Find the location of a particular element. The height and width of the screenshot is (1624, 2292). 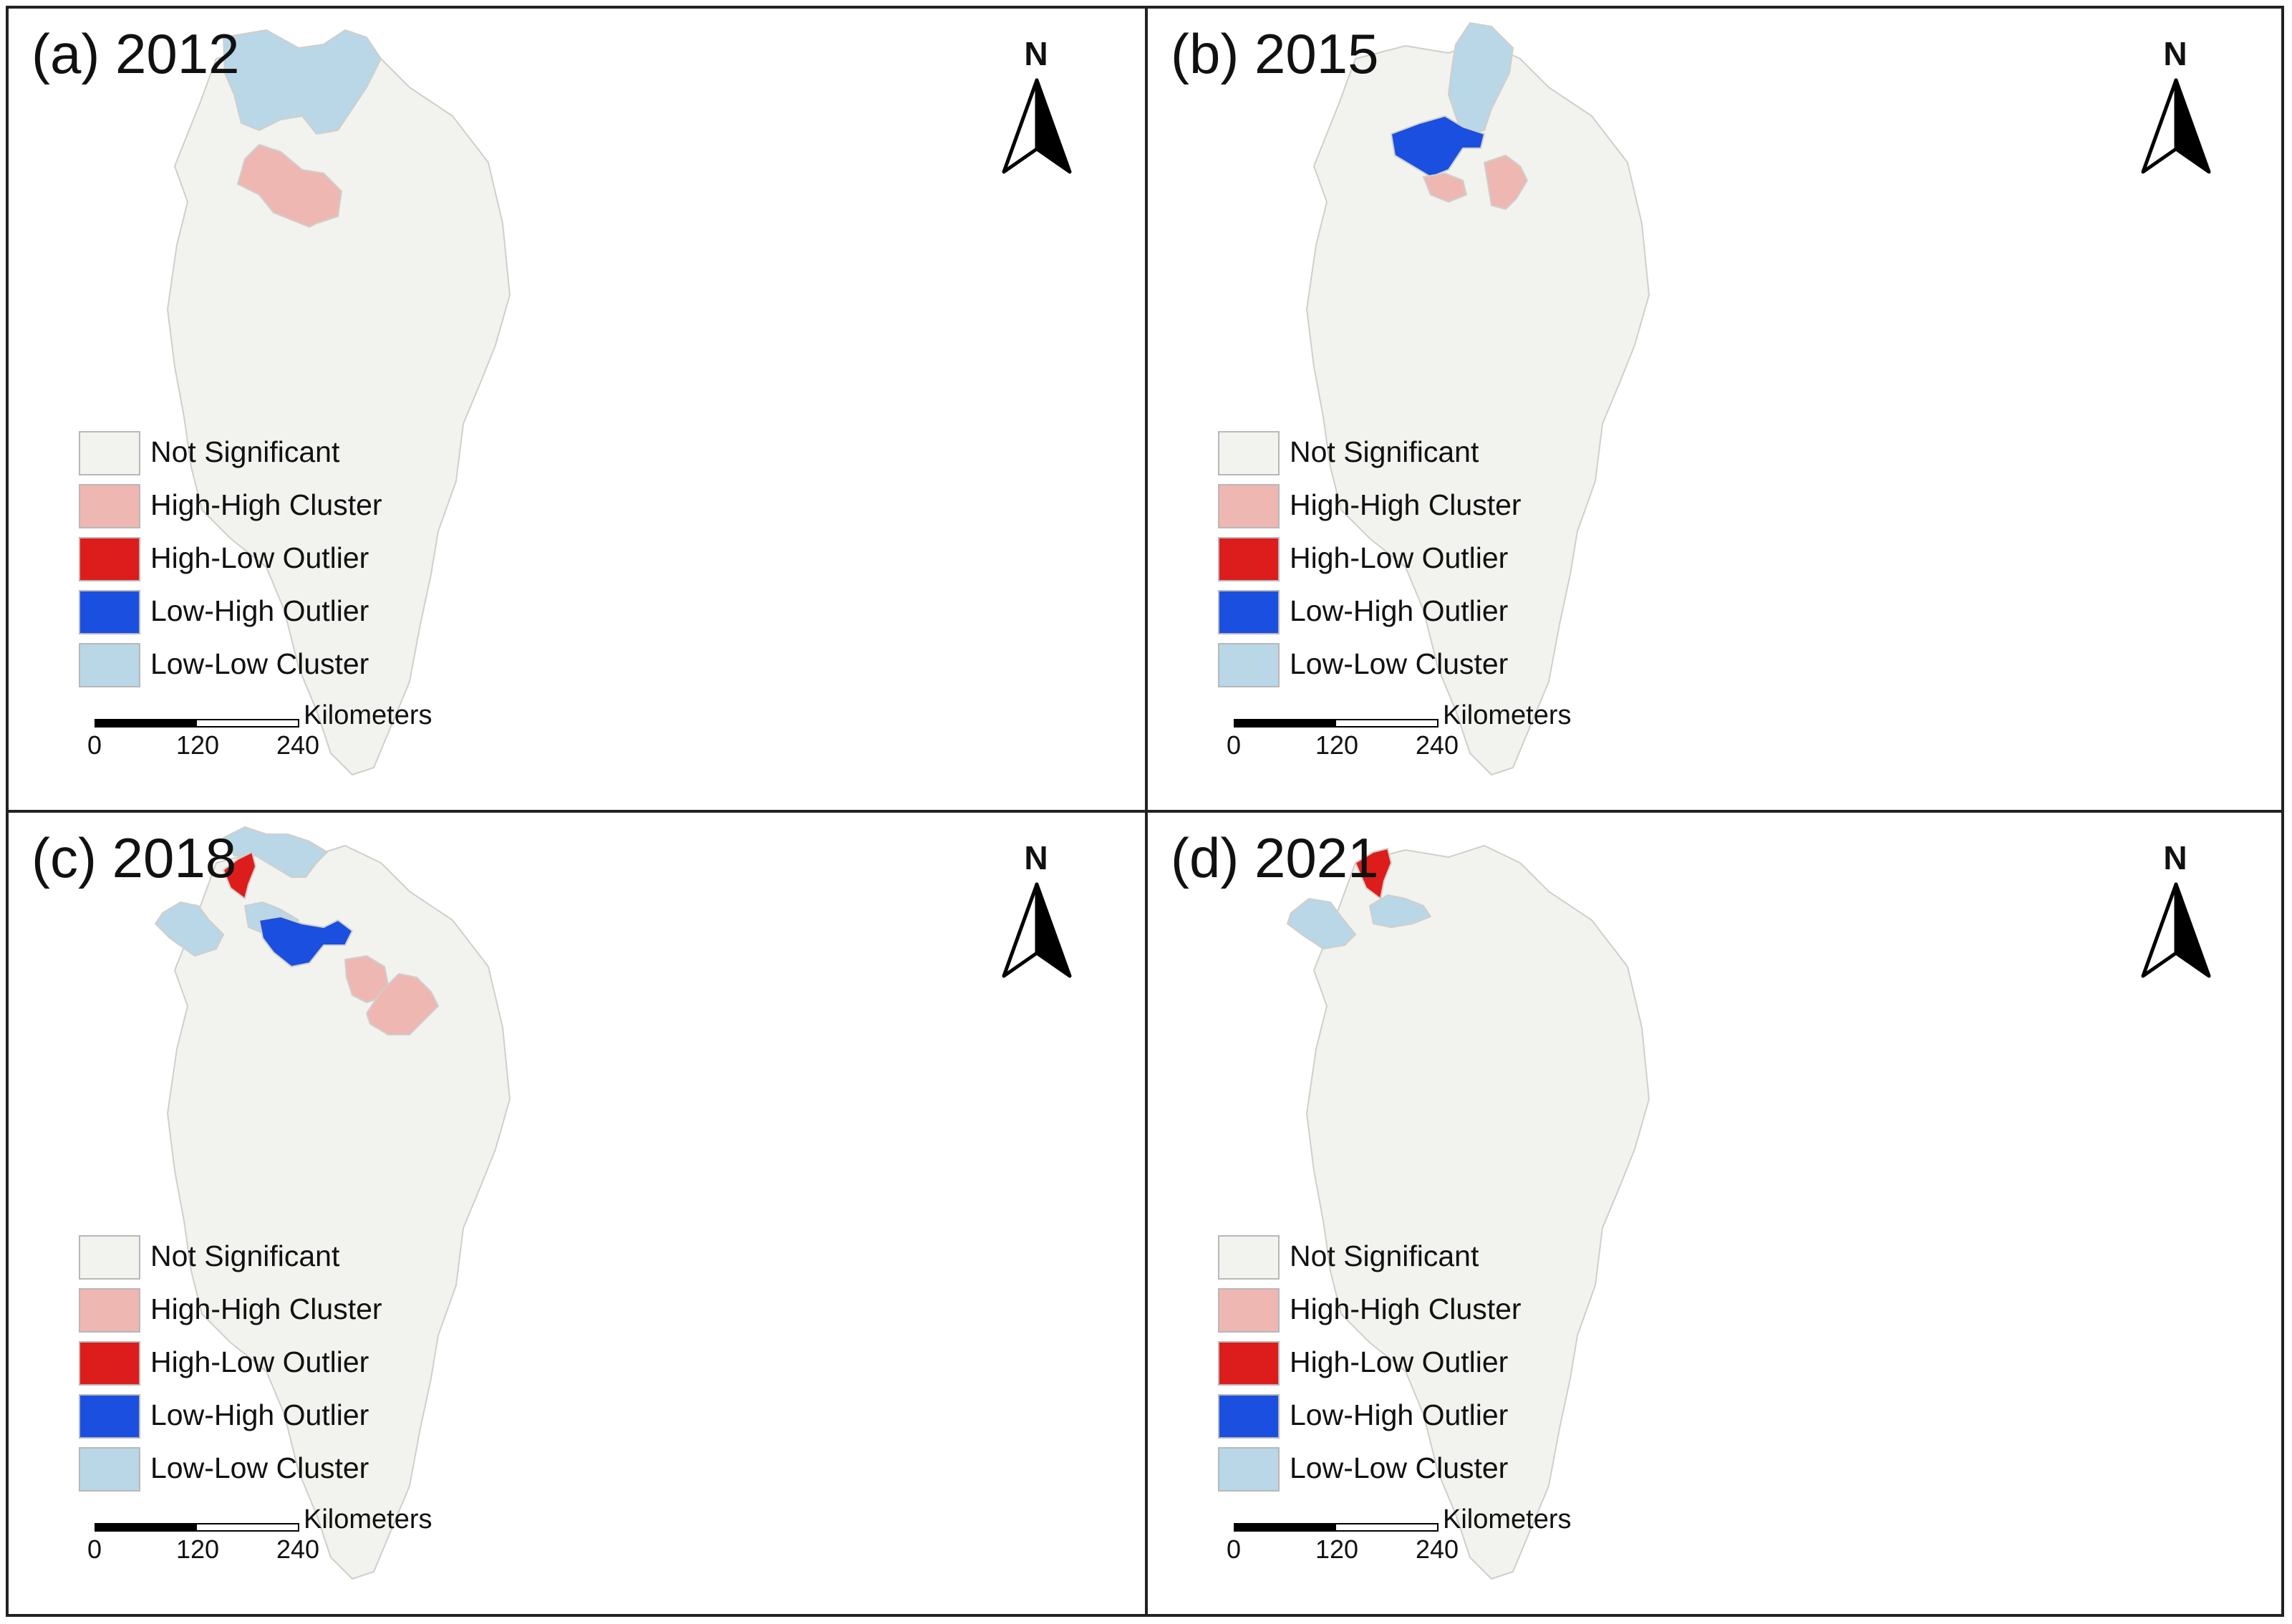

panel-title: (a) 2012 is located at coordinates (136, 53).